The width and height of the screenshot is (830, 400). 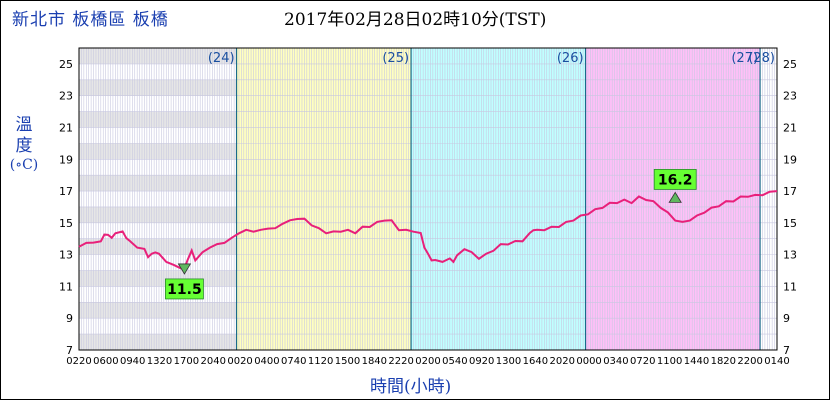 What do you see at coordinates (790, 191) in the screenshot?
I see `ytick-label-right: 17` at bounding box center [790, 191].